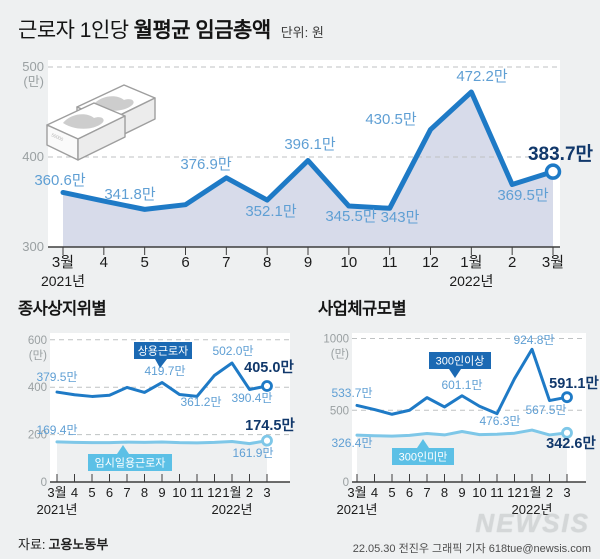 The height and width of the screenshot is (559, 600). I want to click on value-label: 352.1만, so click(271, 211).